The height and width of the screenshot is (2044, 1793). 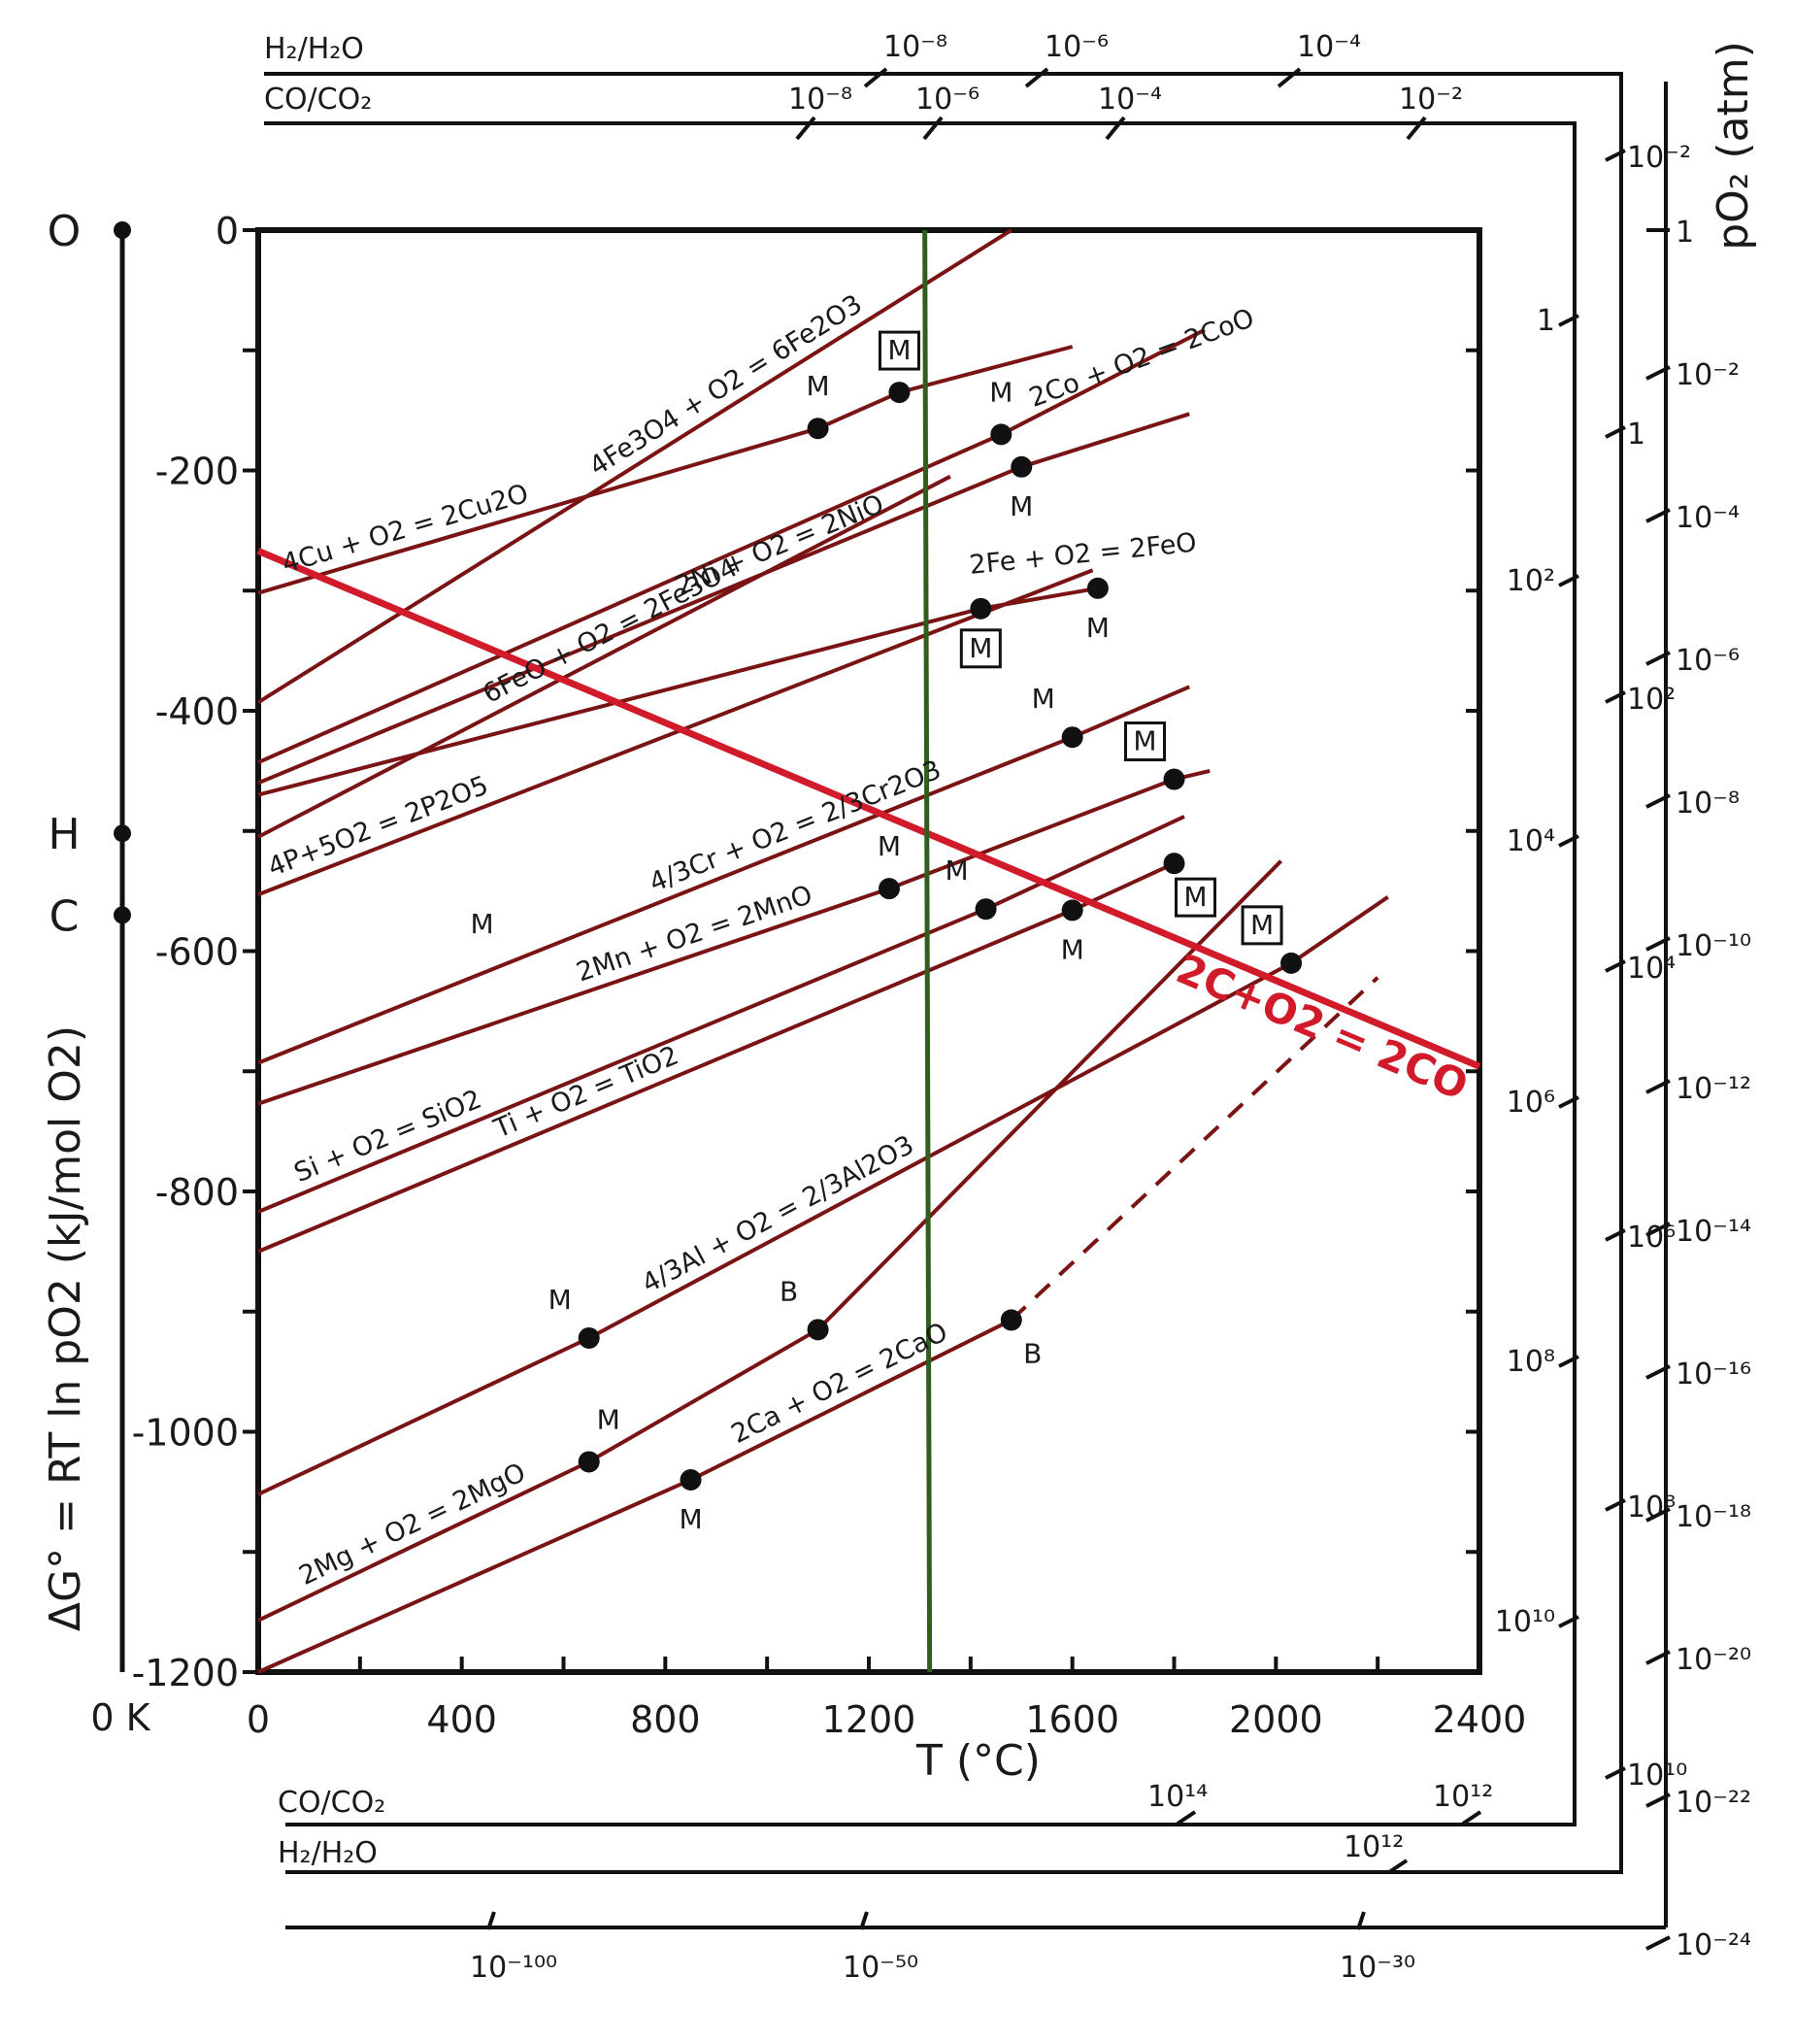 What do you see at coordinates (1713, 1374) in the screenshot?
I see `po2-tick-label: 10⁻¹⁶` at bounding box center [1713, 1374].